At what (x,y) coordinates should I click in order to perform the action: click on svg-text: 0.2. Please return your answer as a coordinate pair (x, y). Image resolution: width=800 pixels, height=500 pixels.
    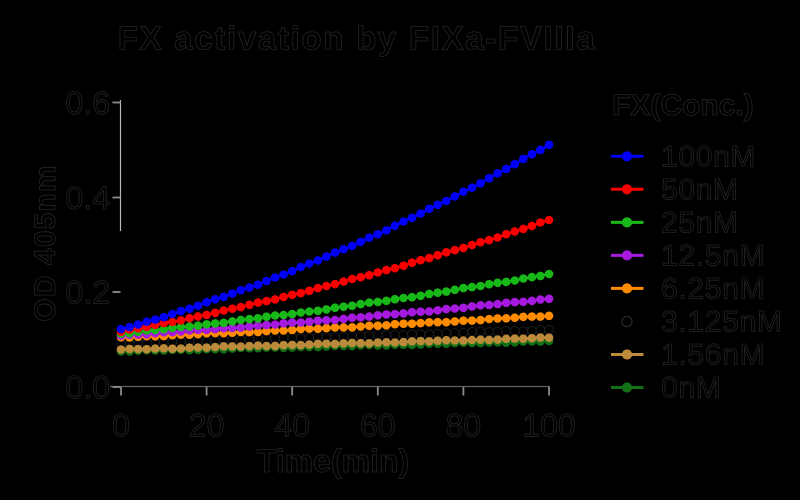
    Looking at the image, I should click on (88, 293).